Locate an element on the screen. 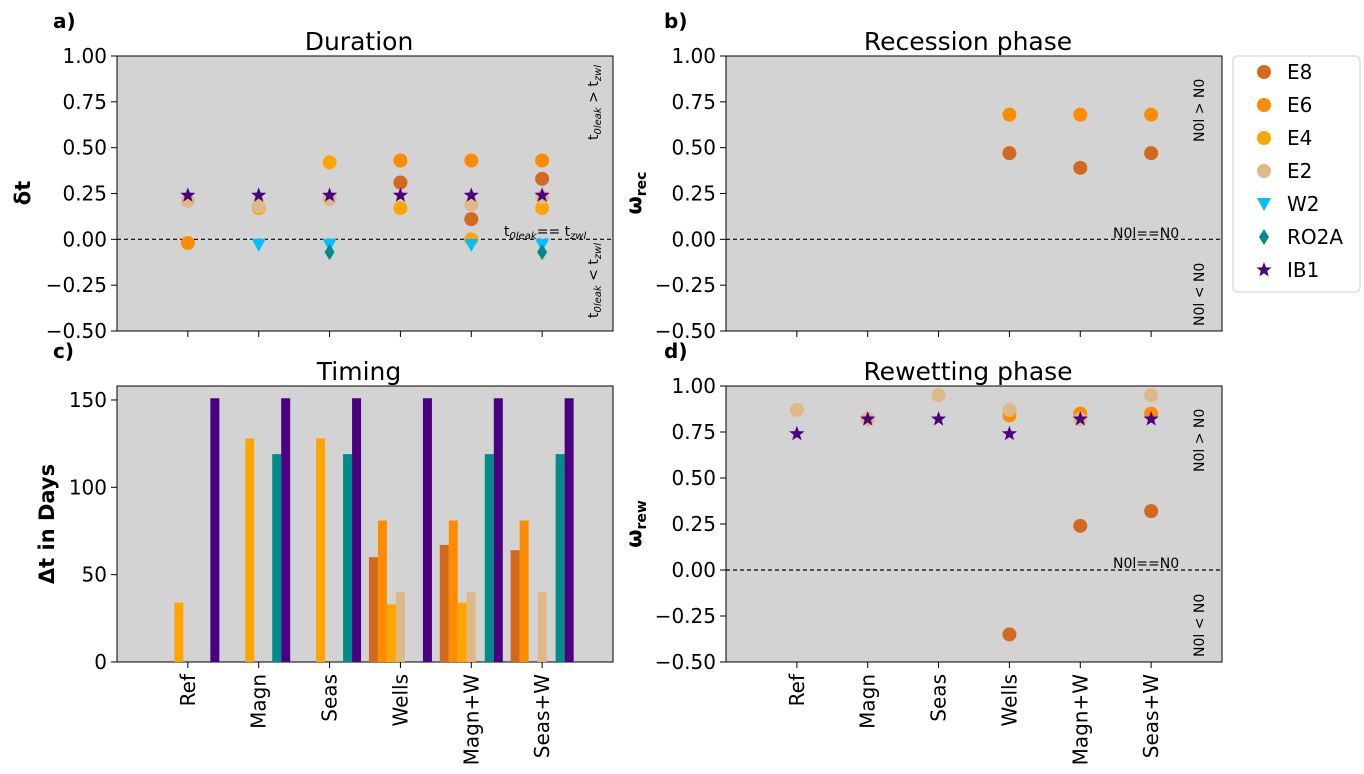 This screenshot has width=1364, height=774. bar-e2 is located at coordinates (400, 627).